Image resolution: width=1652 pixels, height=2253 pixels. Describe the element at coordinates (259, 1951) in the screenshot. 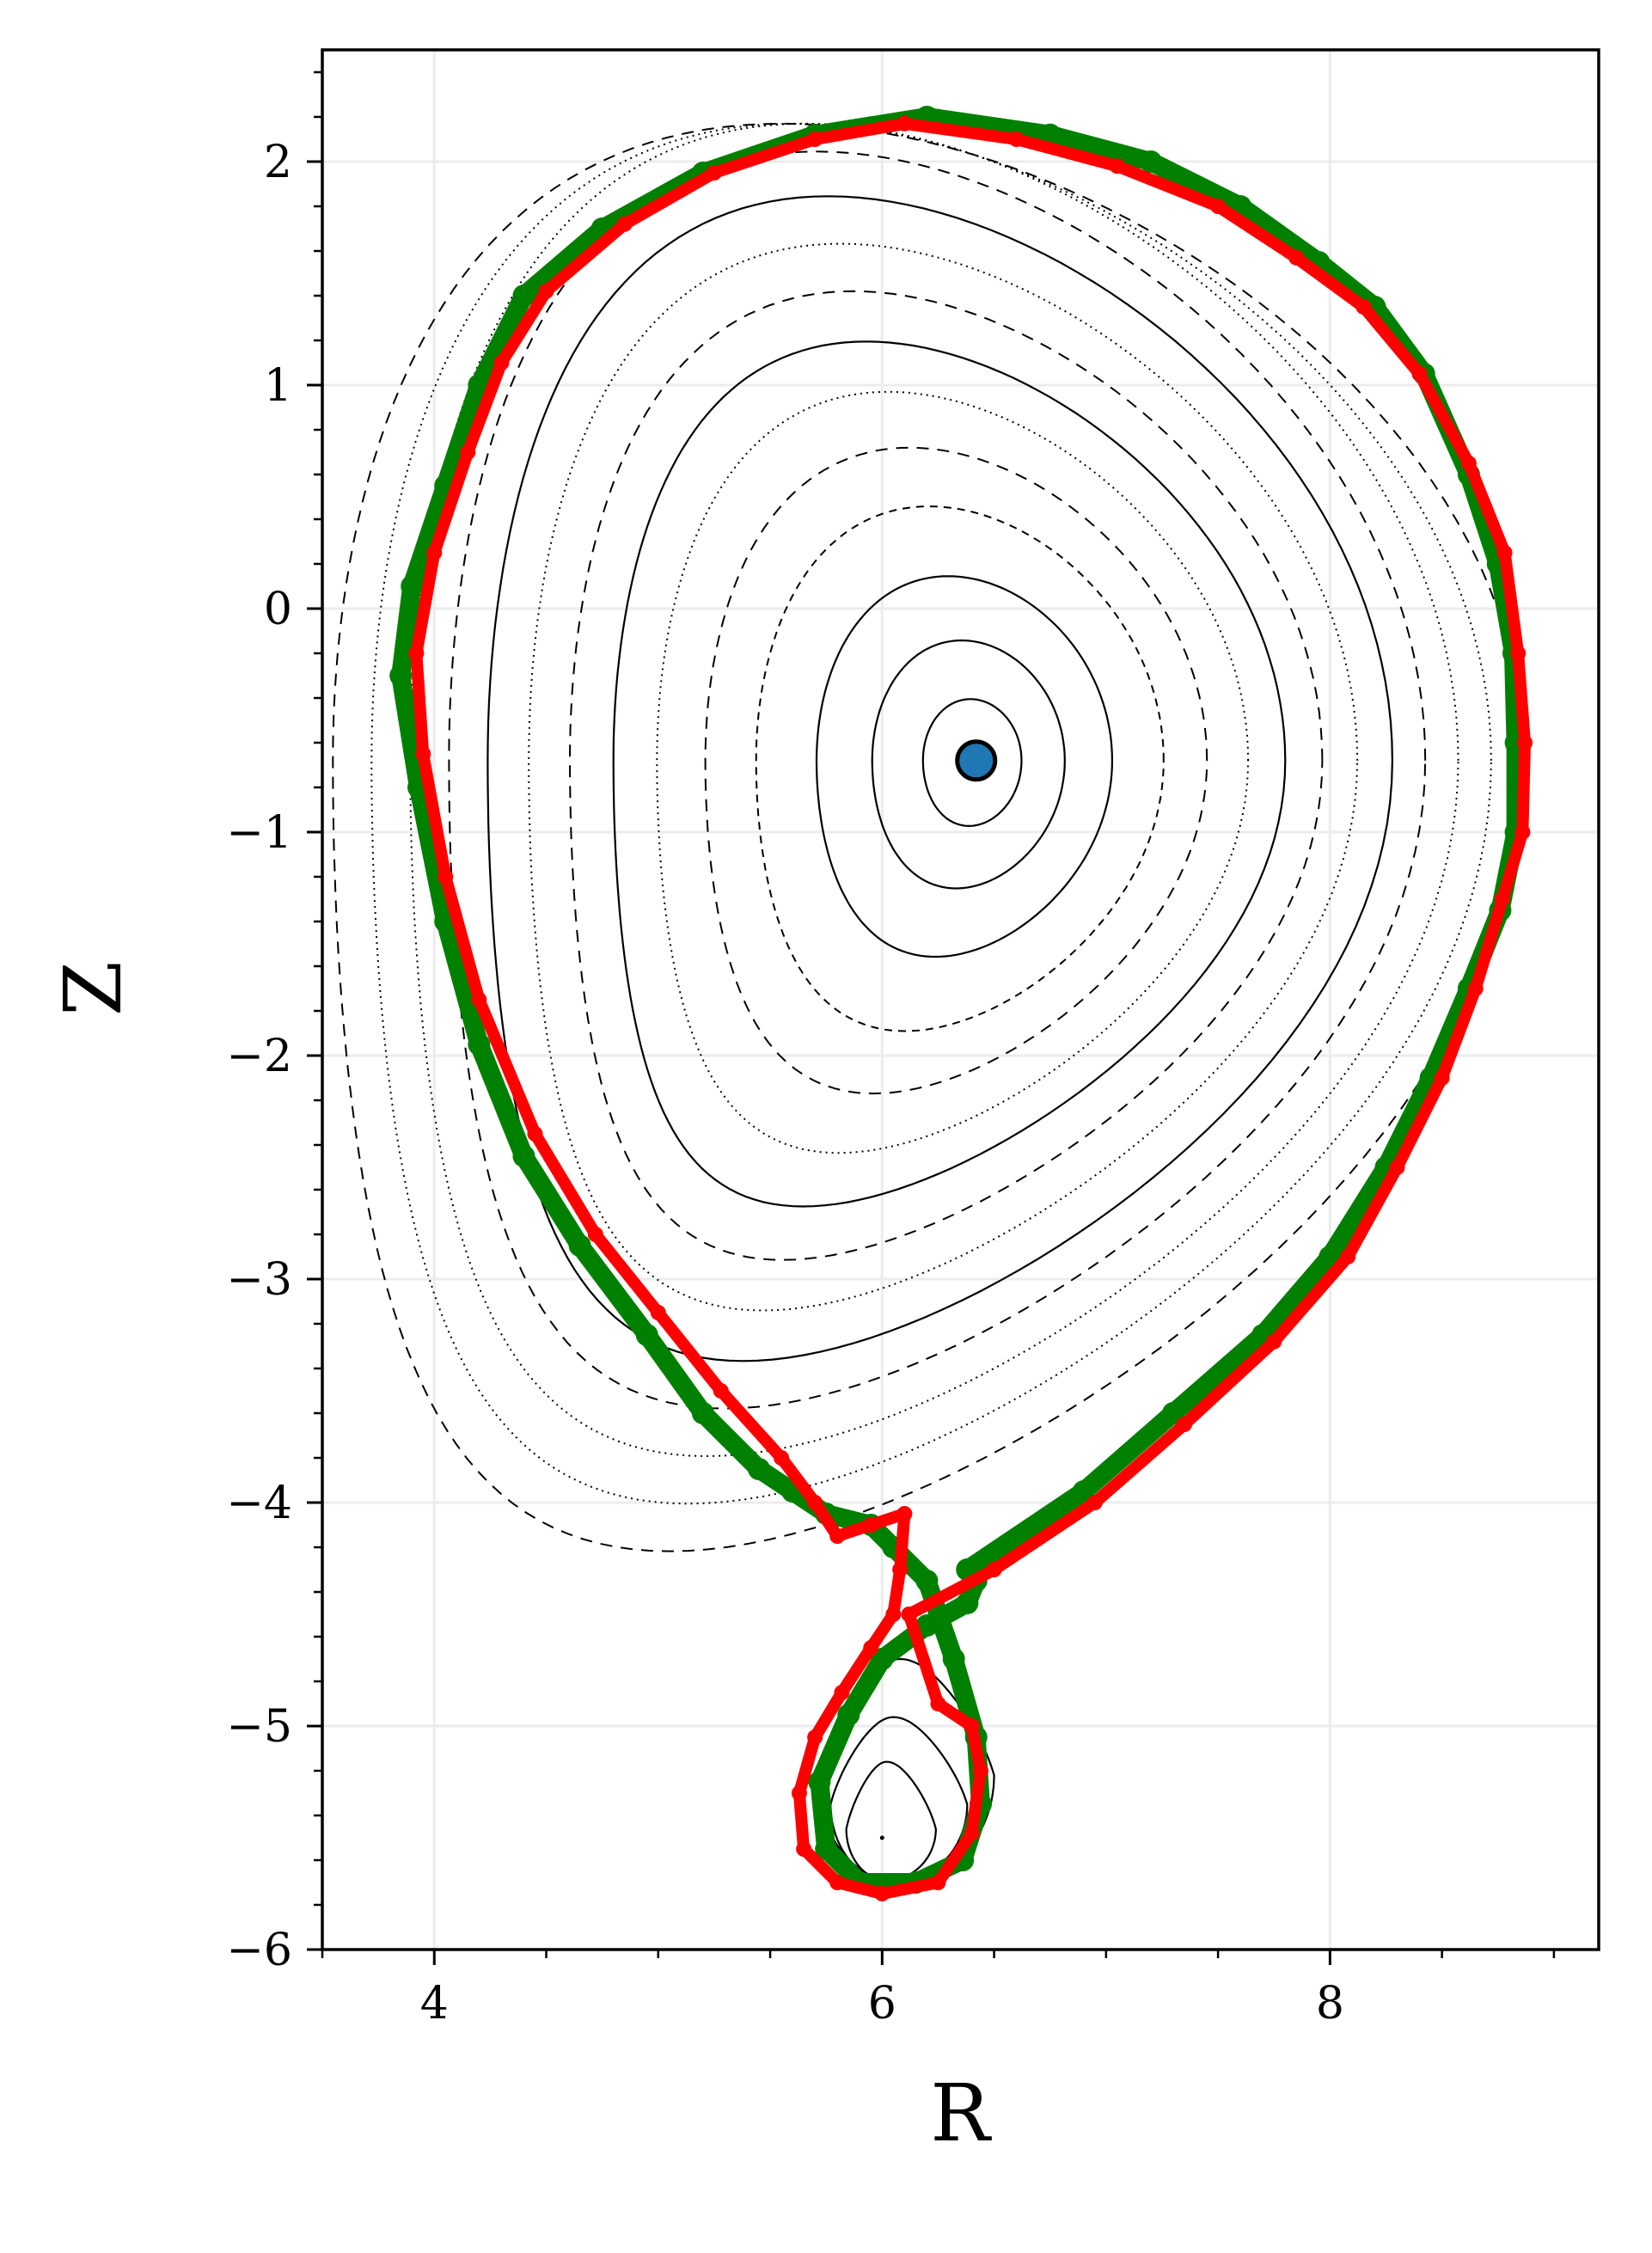

I see `y-tick-label: −6` at that location.